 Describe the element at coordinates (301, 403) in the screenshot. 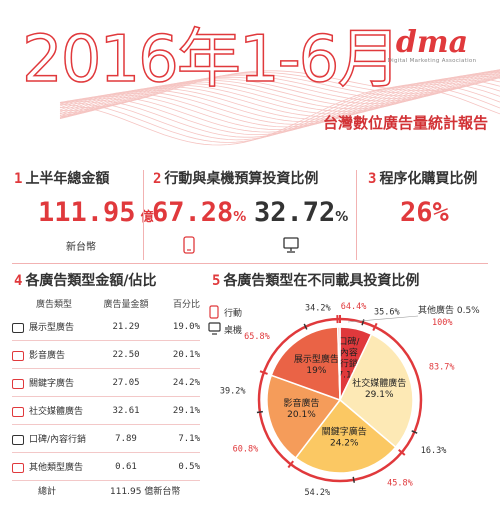

I see `slice-label-line: 影音廣告` at that location.